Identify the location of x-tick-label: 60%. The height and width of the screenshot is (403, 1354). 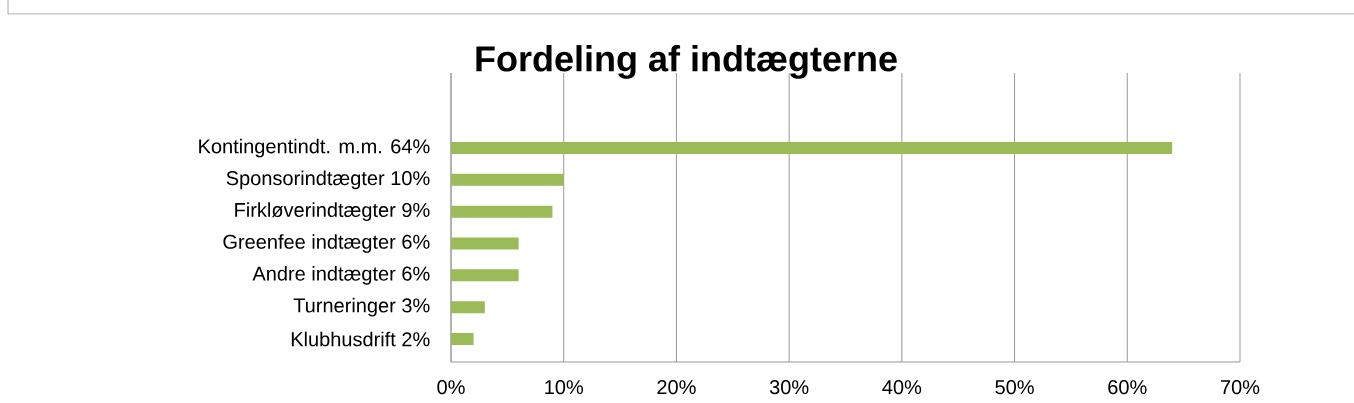
(1127, 387).